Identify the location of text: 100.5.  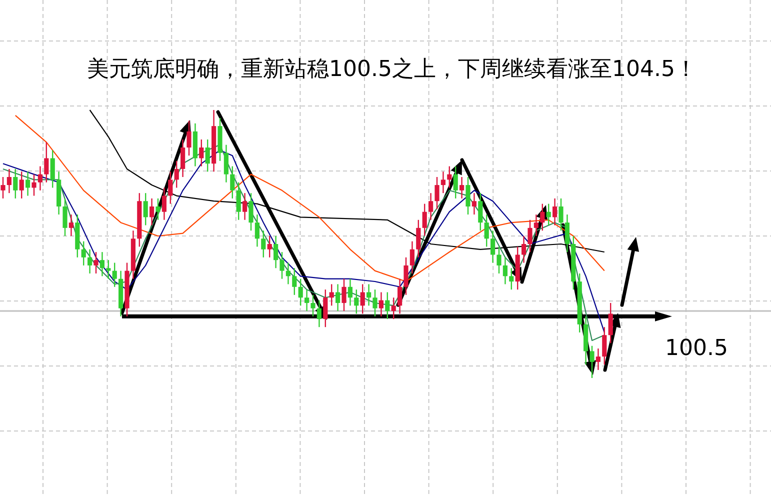
(696, 348).